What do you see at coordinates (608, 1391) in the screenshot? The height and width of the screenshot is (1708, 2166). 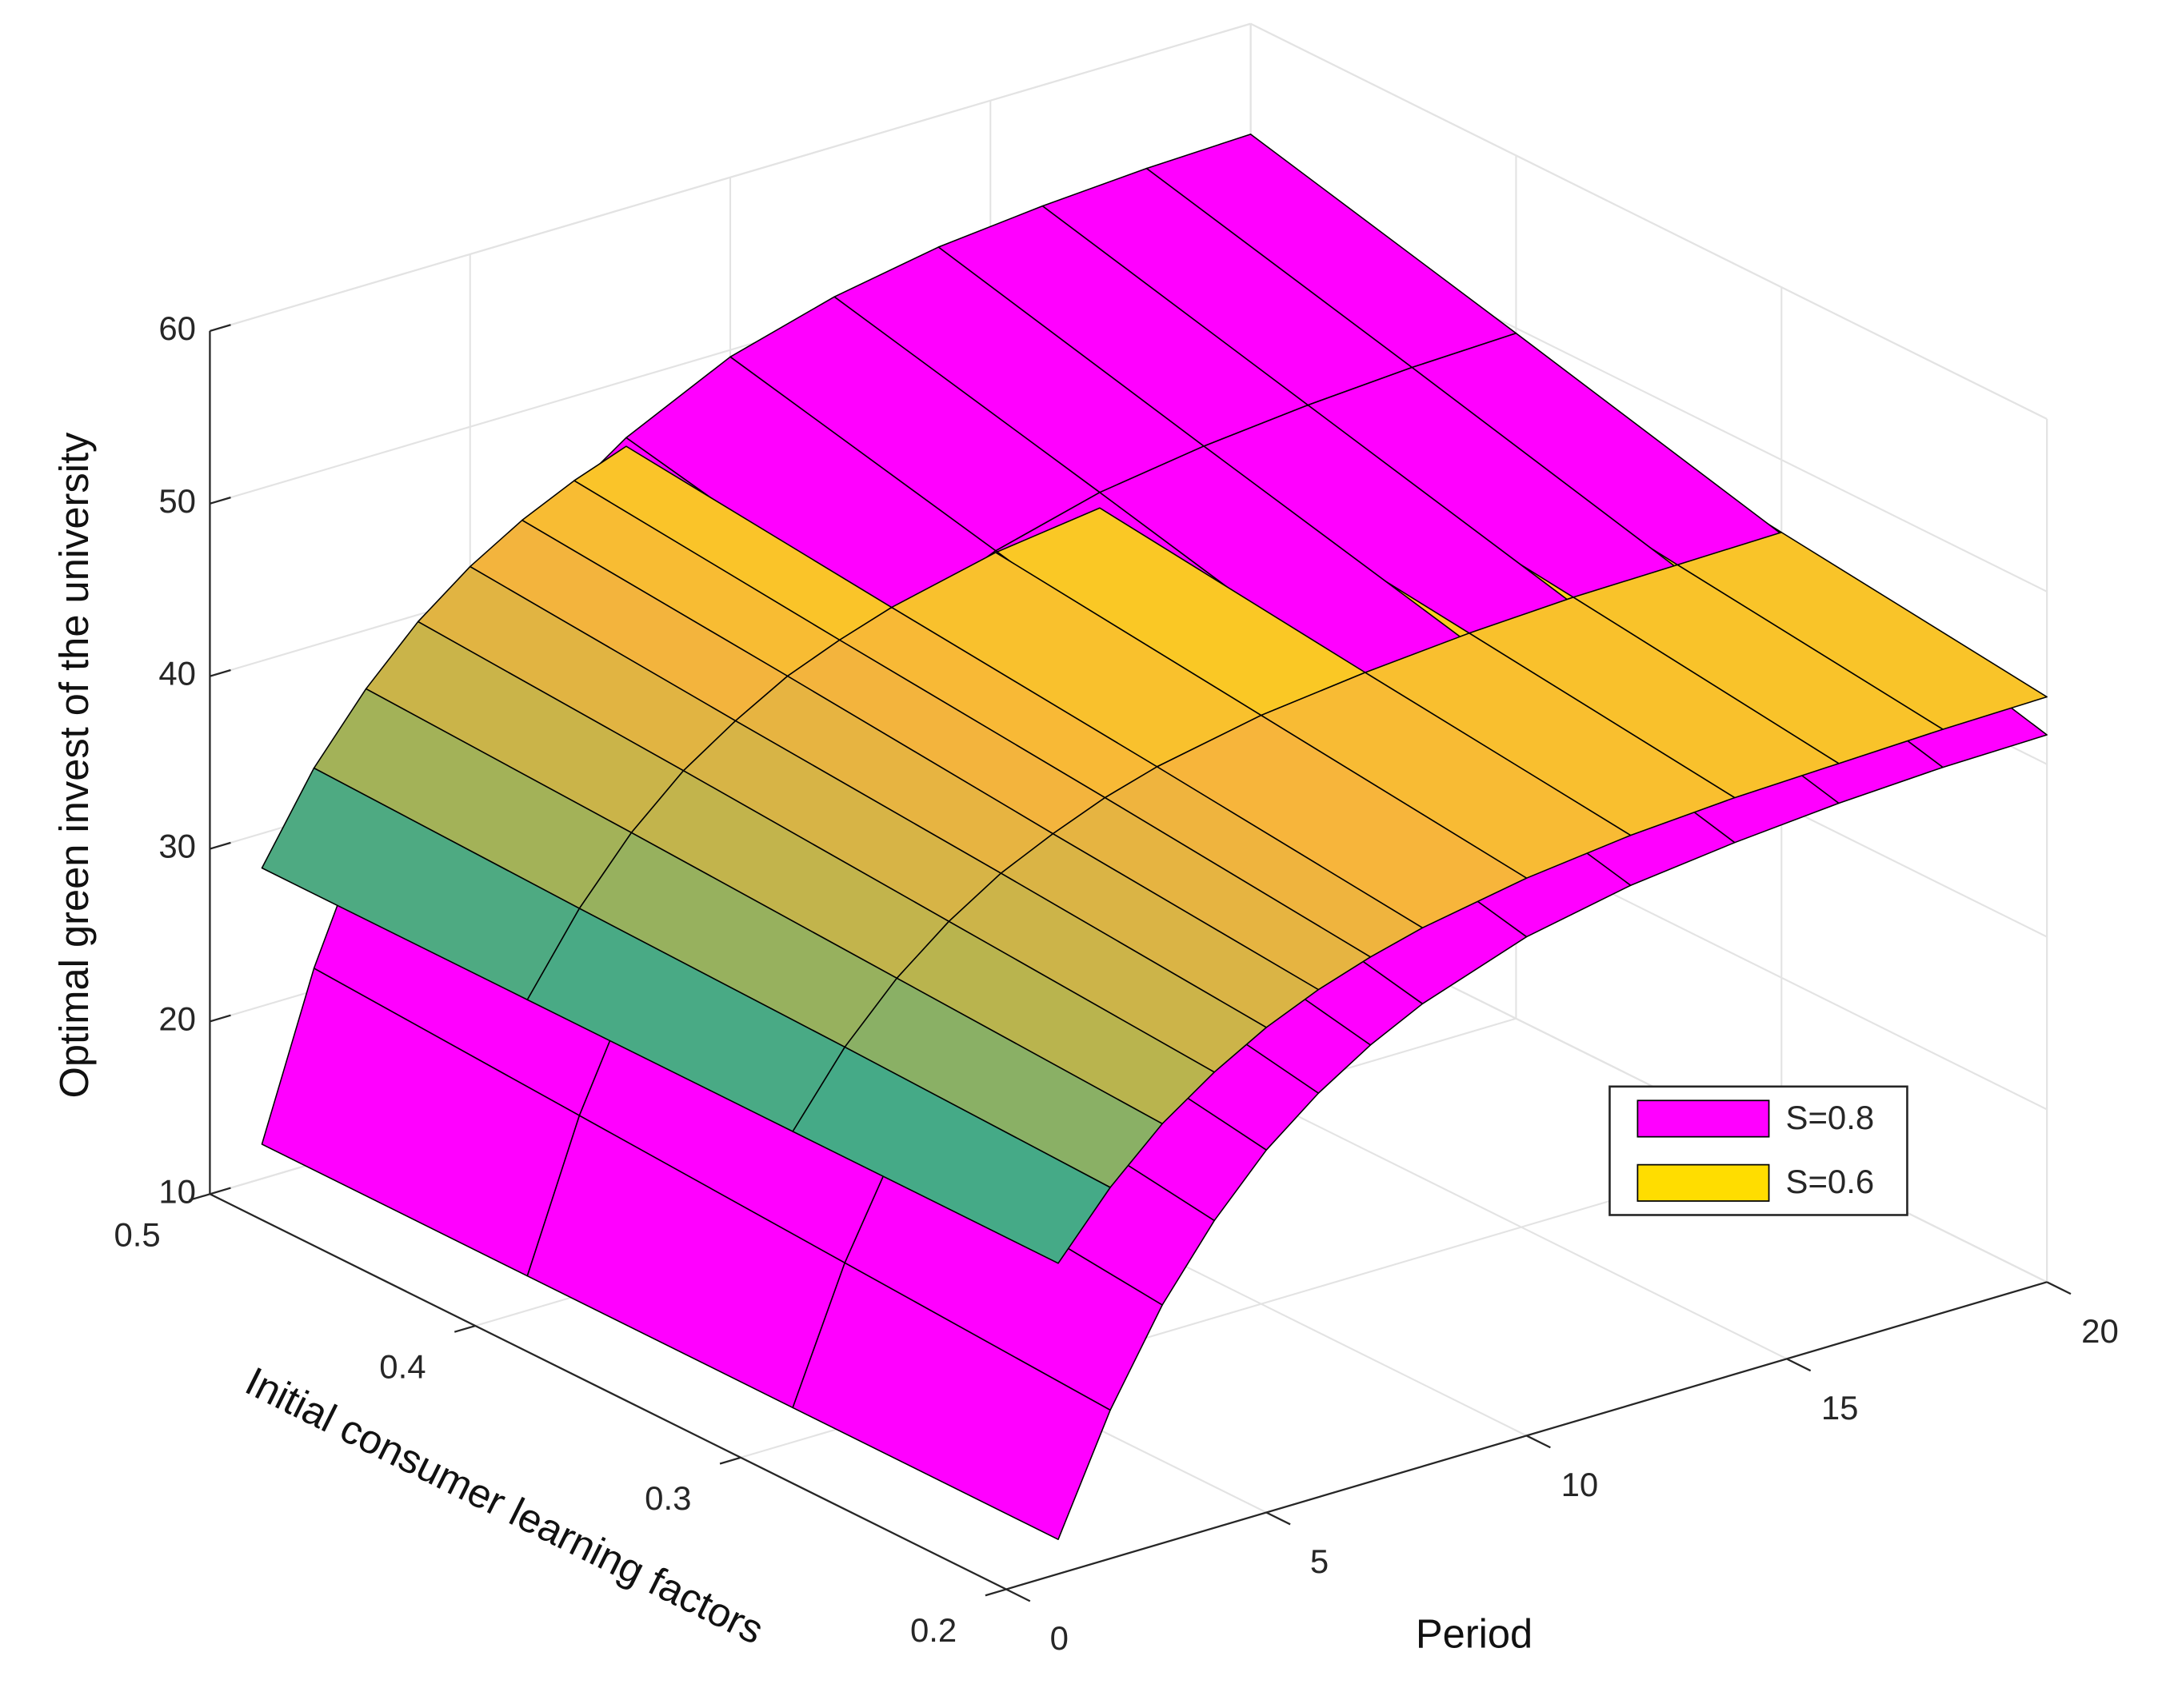 I see `y-axis` at bounding box center [608, 1391].